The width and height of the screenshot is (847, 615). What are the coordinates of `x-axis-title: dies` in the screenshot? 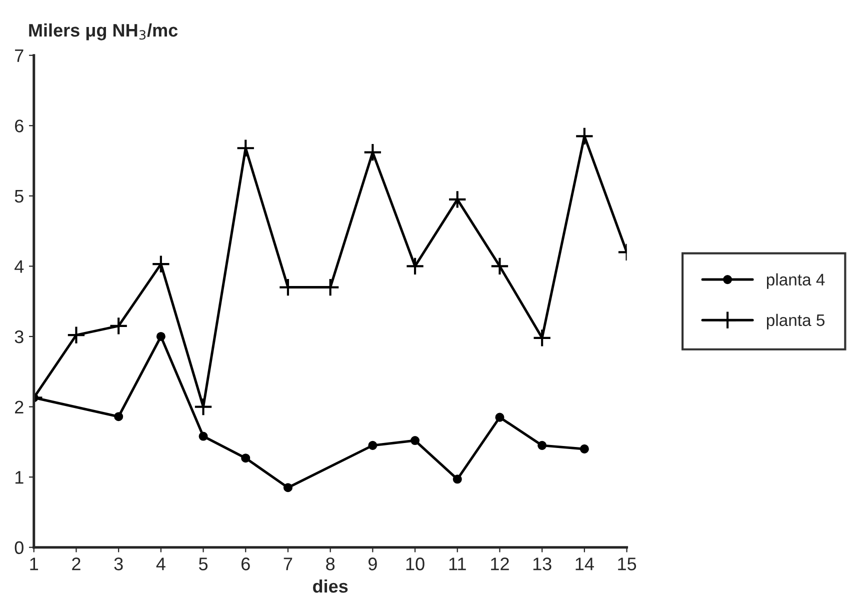 It's located at (330, 586).